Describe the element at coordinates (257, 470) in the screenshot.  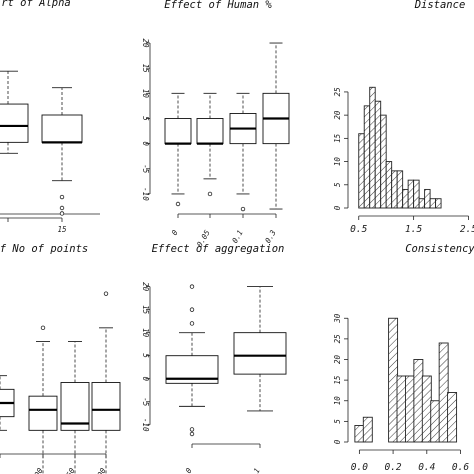
I see `category-label: 1` at that location.